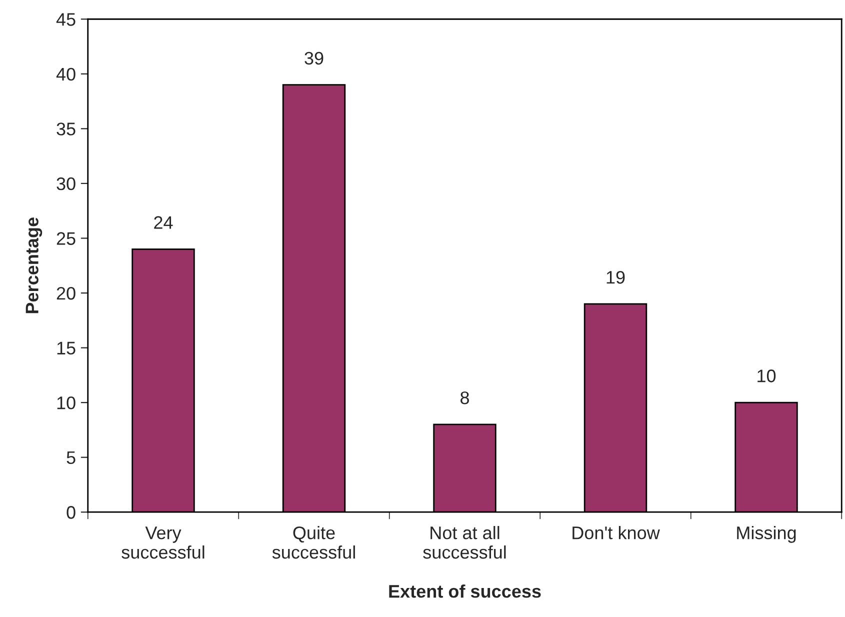 This screenshot has height=617, width=845. Describe the element at coordinates (66, 129) in the screenshot. I see `y-tick-label: 35` at that location.